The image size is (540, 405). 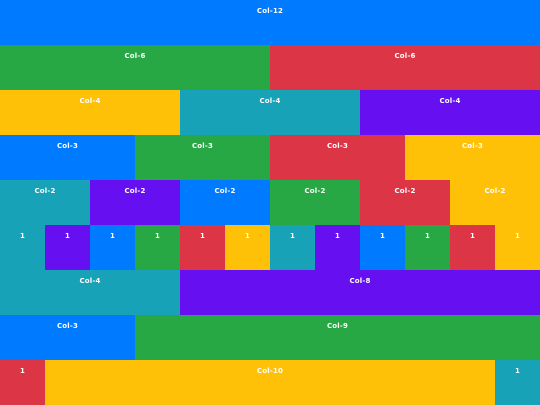 I want to click on col-12-cell: Col-12, so click(x=270, y=22).